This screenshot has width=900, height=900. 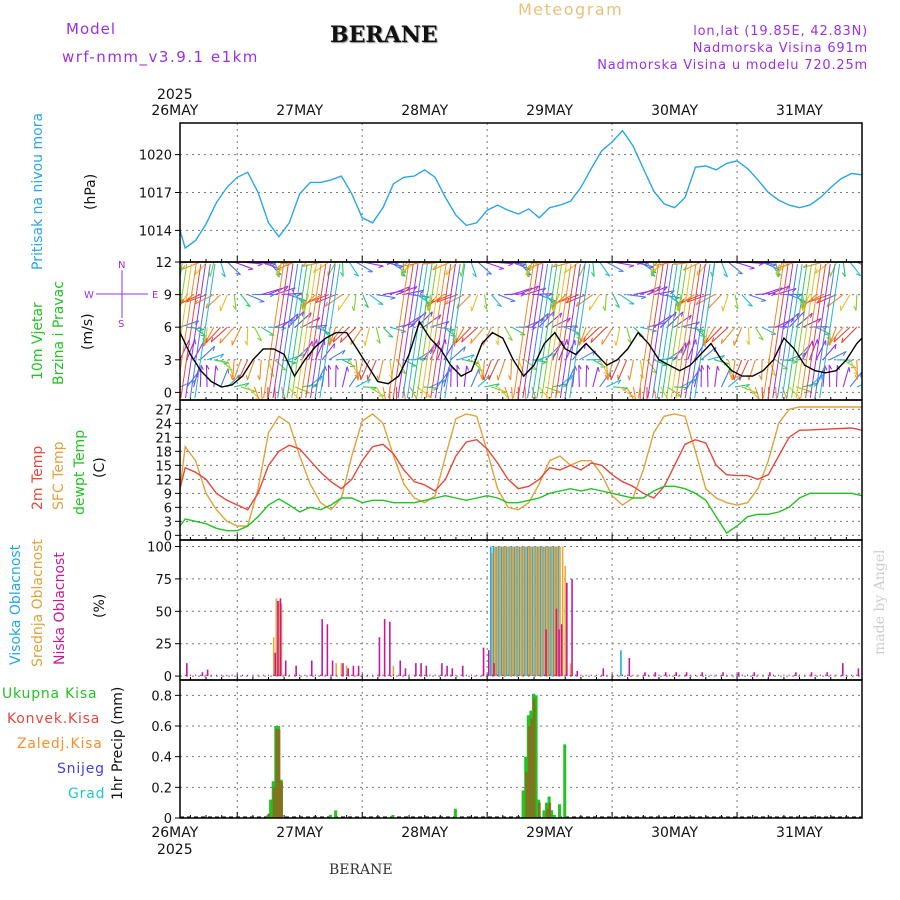 I want to click on product-title: Meteogram, so click(x=571, y=9).